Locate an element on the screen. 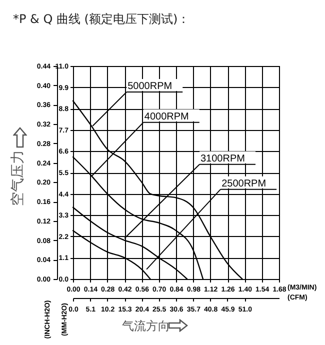 The width and height of the screenshot is (325, 345). annotation: 5000RPM is located at coordinates (150, 86).